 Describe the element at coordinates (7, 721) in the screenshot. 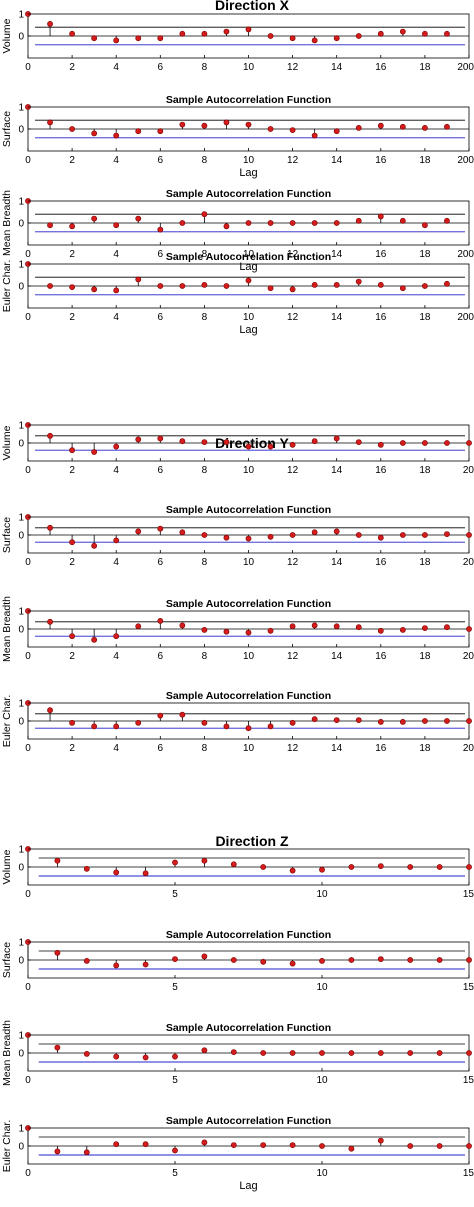

I see `y-axis-label: Euler Char.` at that location.